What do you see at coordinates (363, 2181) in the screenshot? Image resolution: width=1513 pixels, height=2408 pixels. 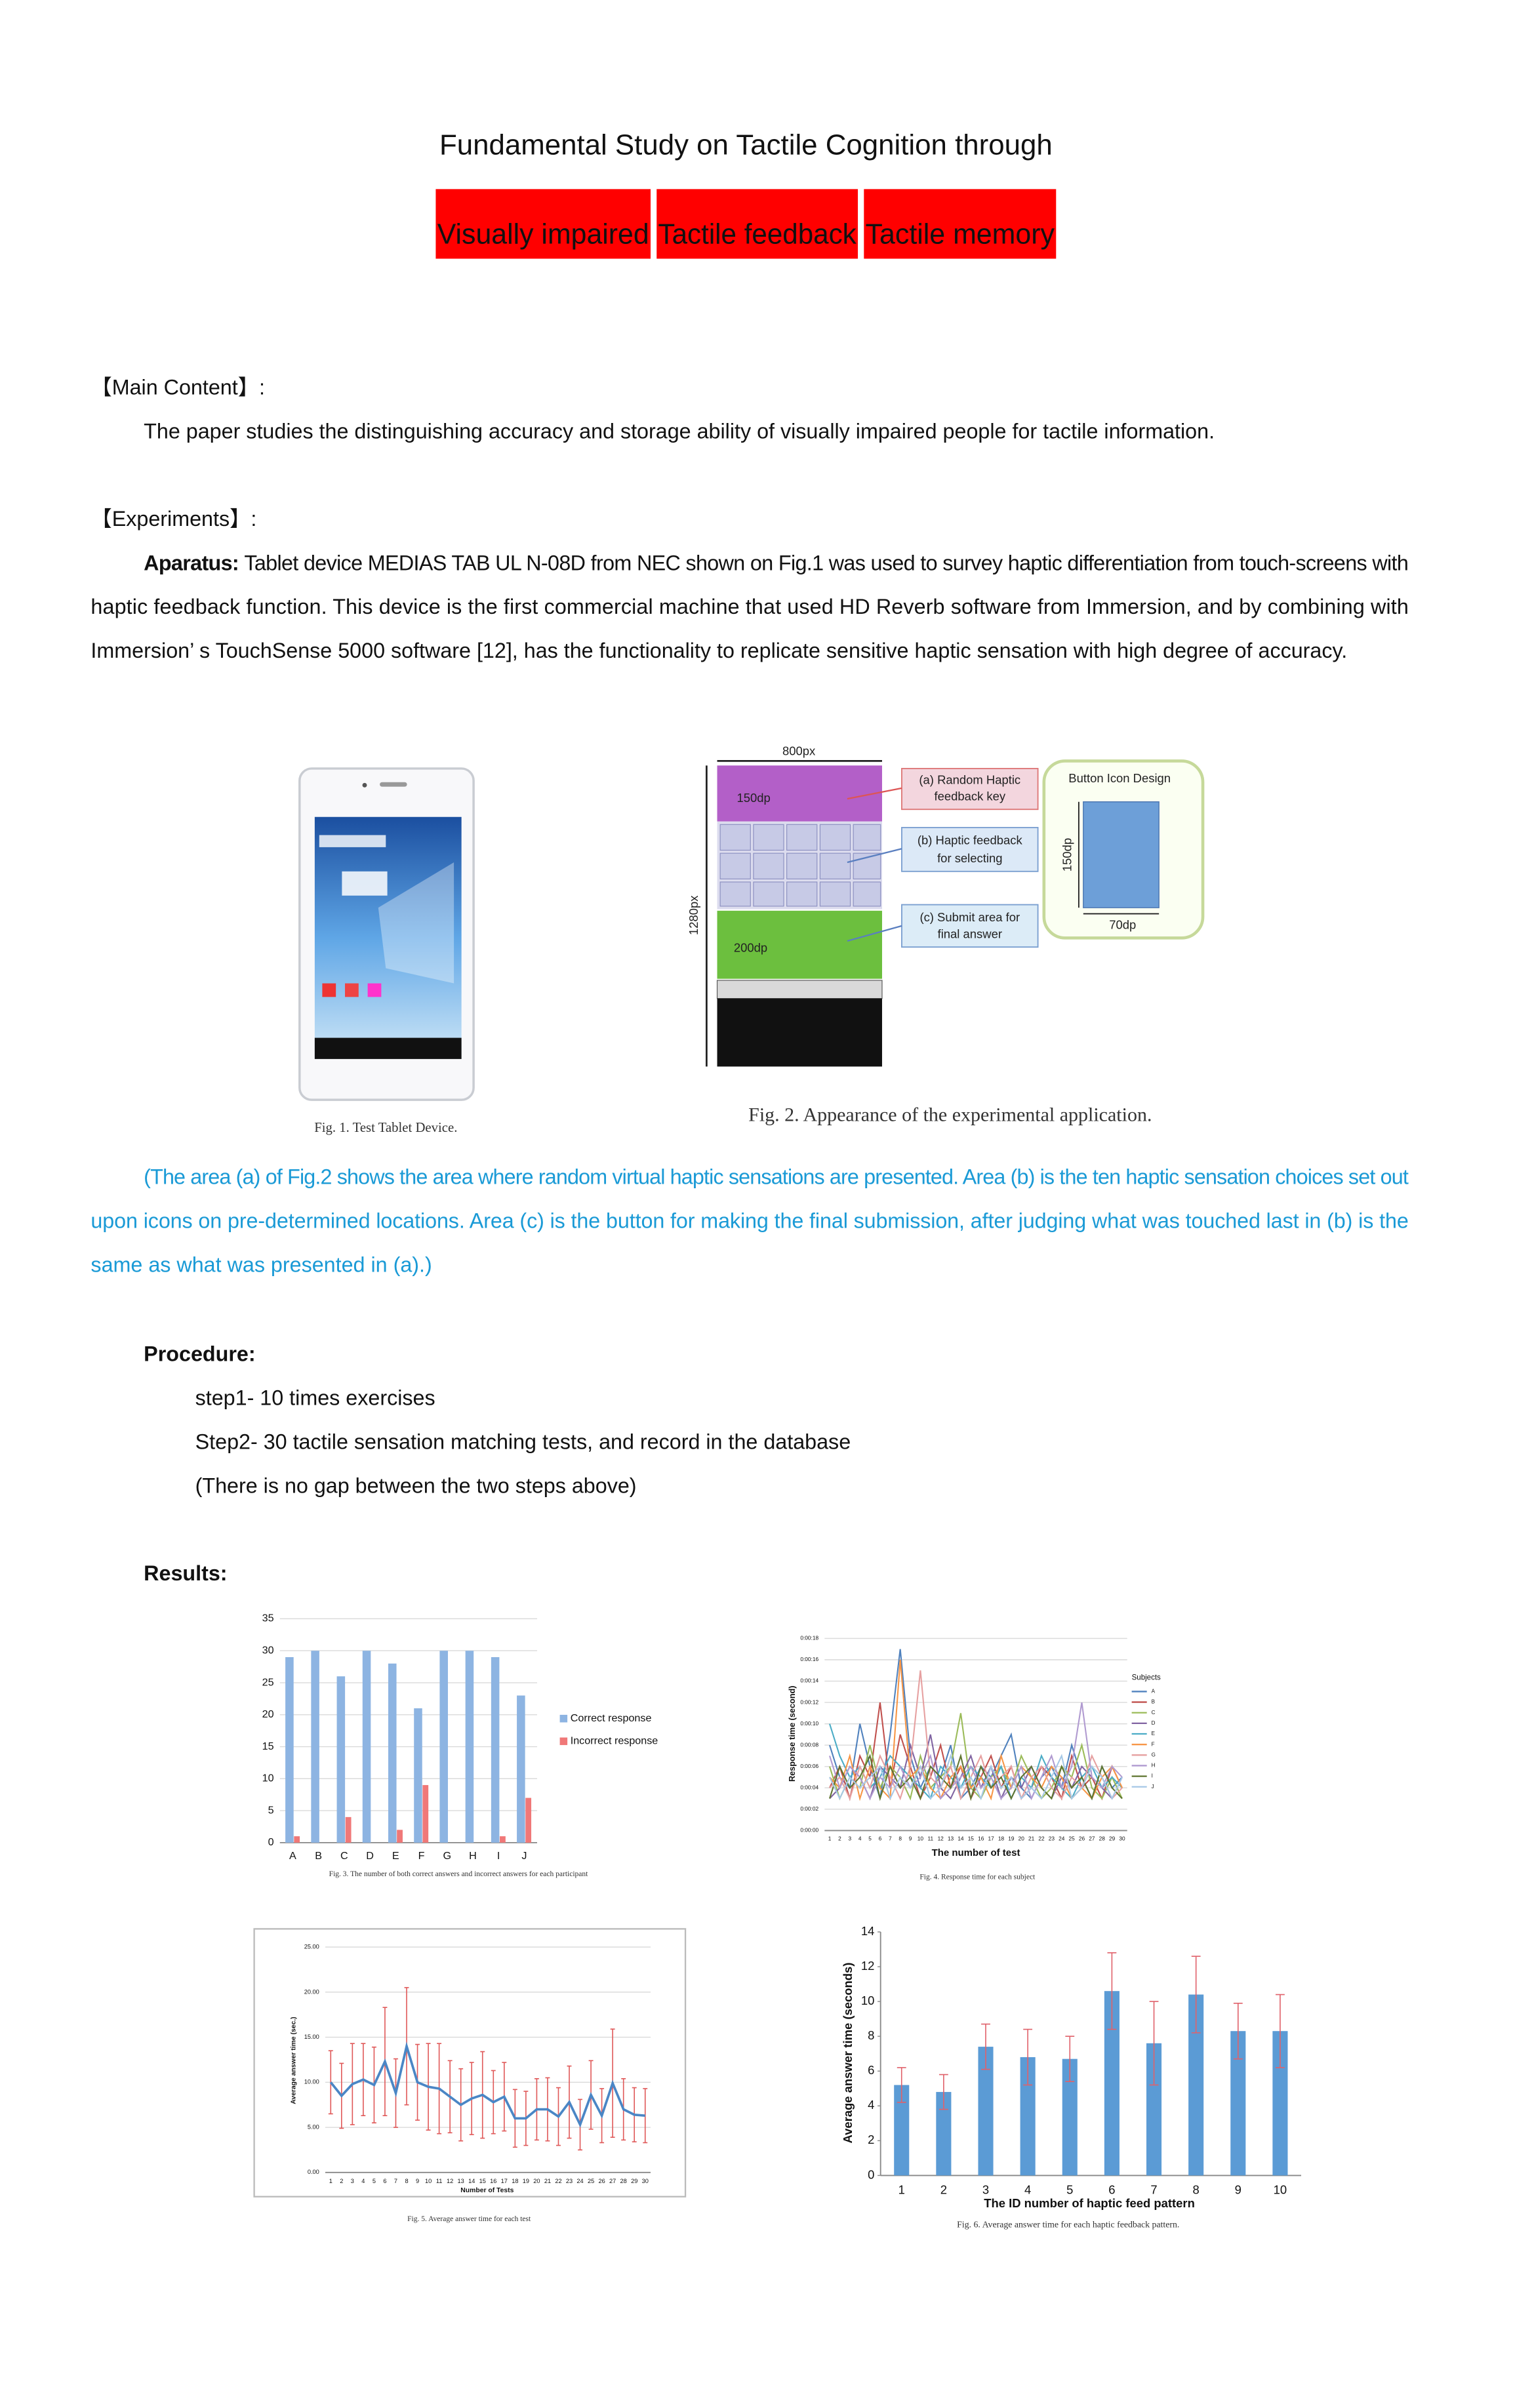 I see `x-tick-label: 4` at bounding box center [363, 2181].